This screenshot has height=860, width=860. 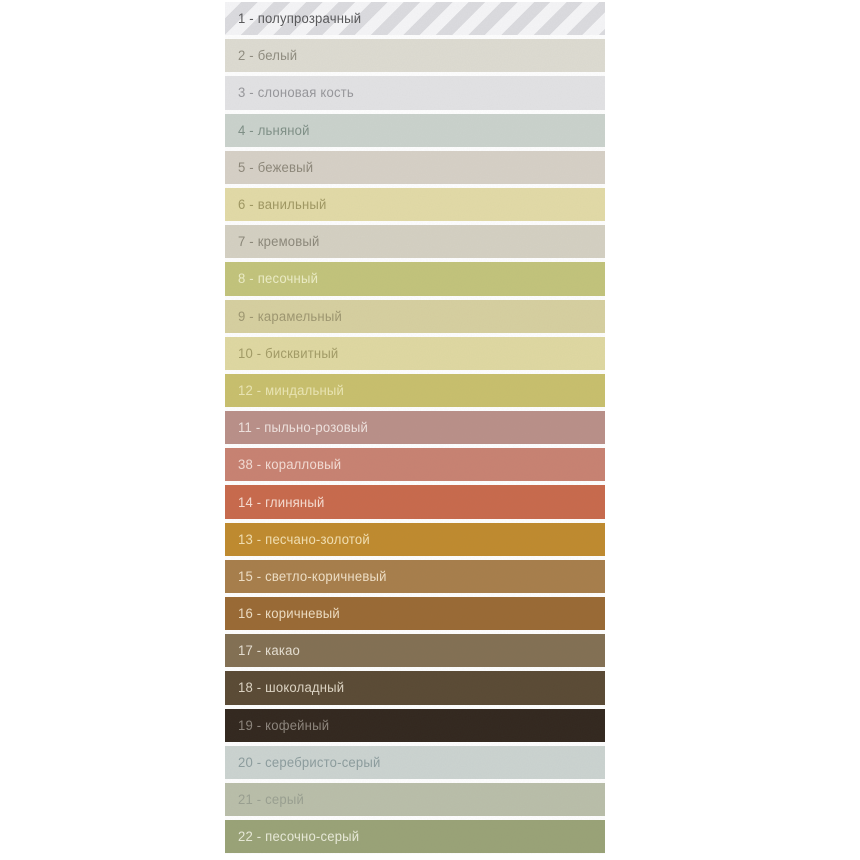 I want to click on color-swatch-label: 5 - бежевый, so click(x=276, y=167).